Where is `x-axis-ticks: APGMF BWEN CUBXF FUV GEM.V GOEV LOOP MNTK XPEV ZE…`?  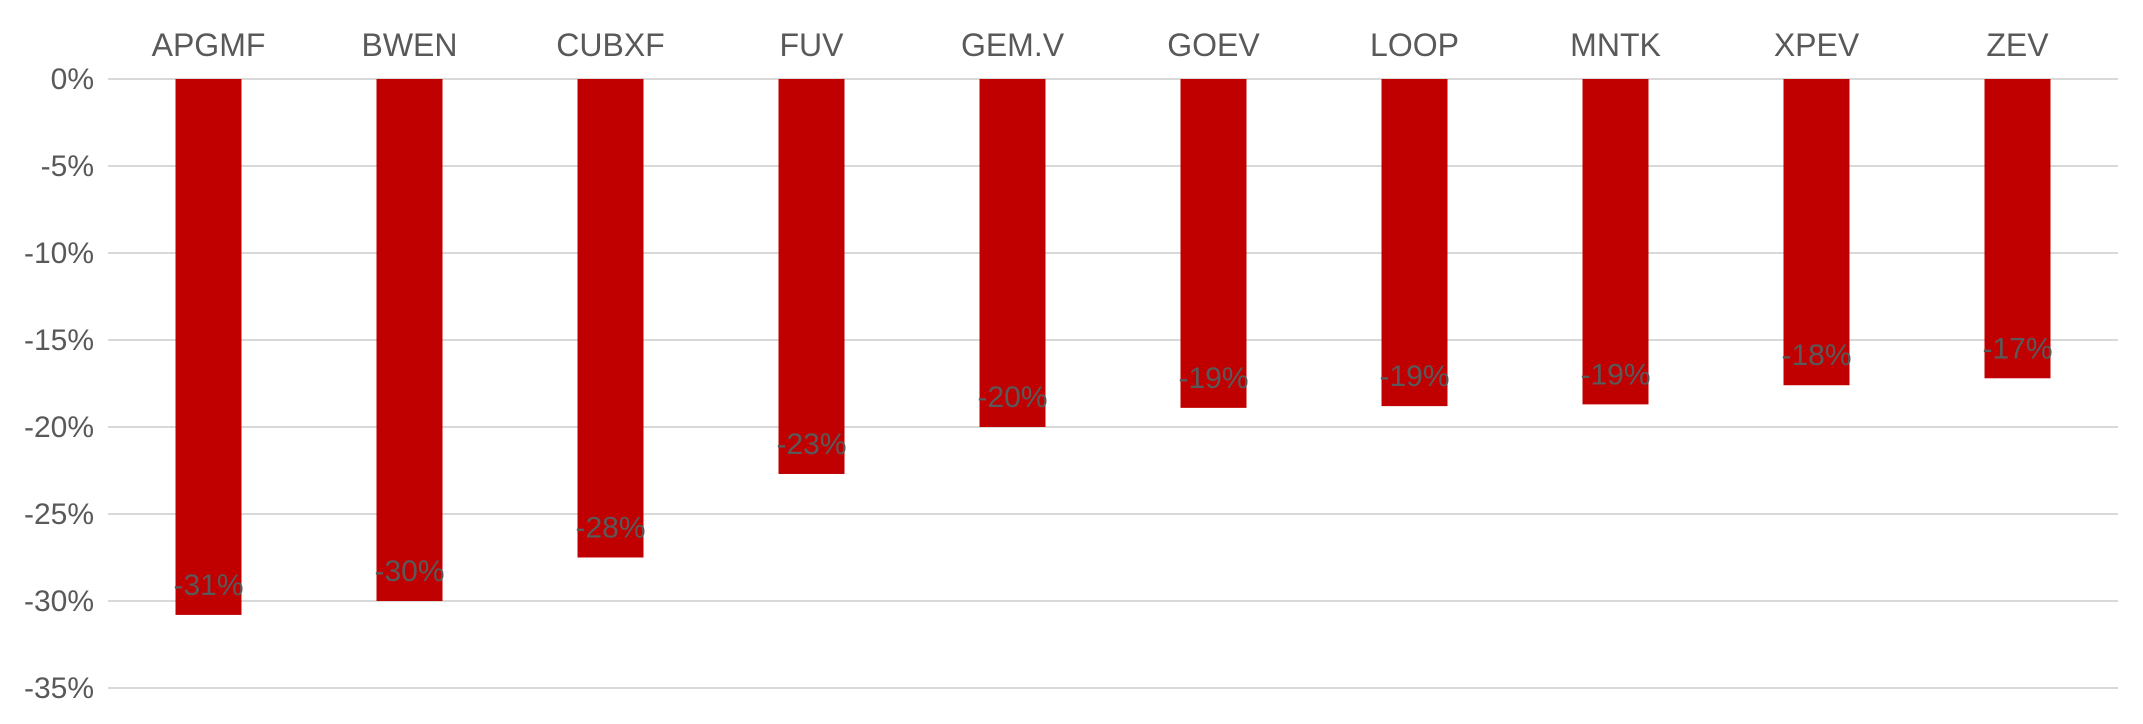
x-axis-ticks: APGMF BWEN CUBXF FUV GEM.V GOEV LOOP MNTK XPEV ZE… is located at coordinates (1101, 45).